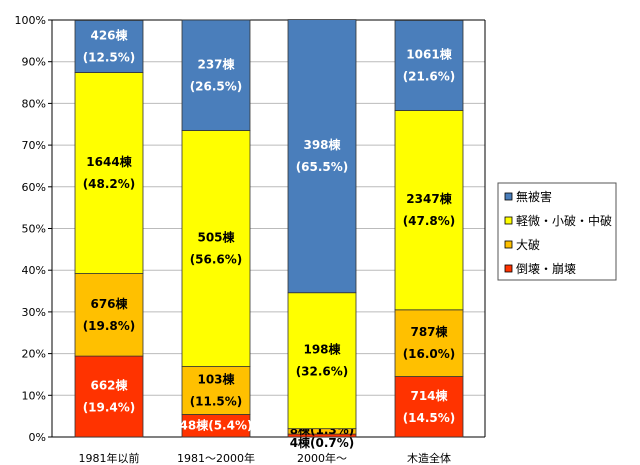 The width and height of the screenshot is (640, 465). Describe the element at coordinates (429, 354) in the screenshot. I see `data-label: (16.0%)` at that location.